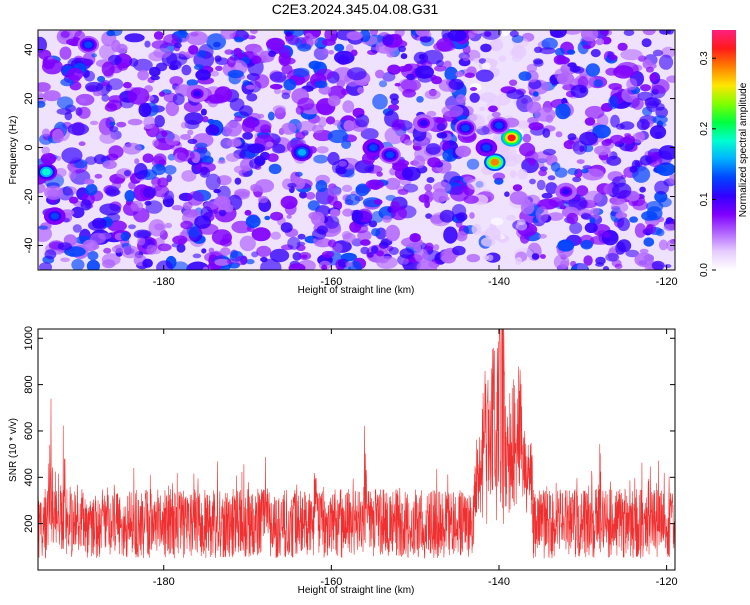  Describe the element at coordinates (29, 431) in the screenshot. I see `snr-y-tick-label: 600` at that location.